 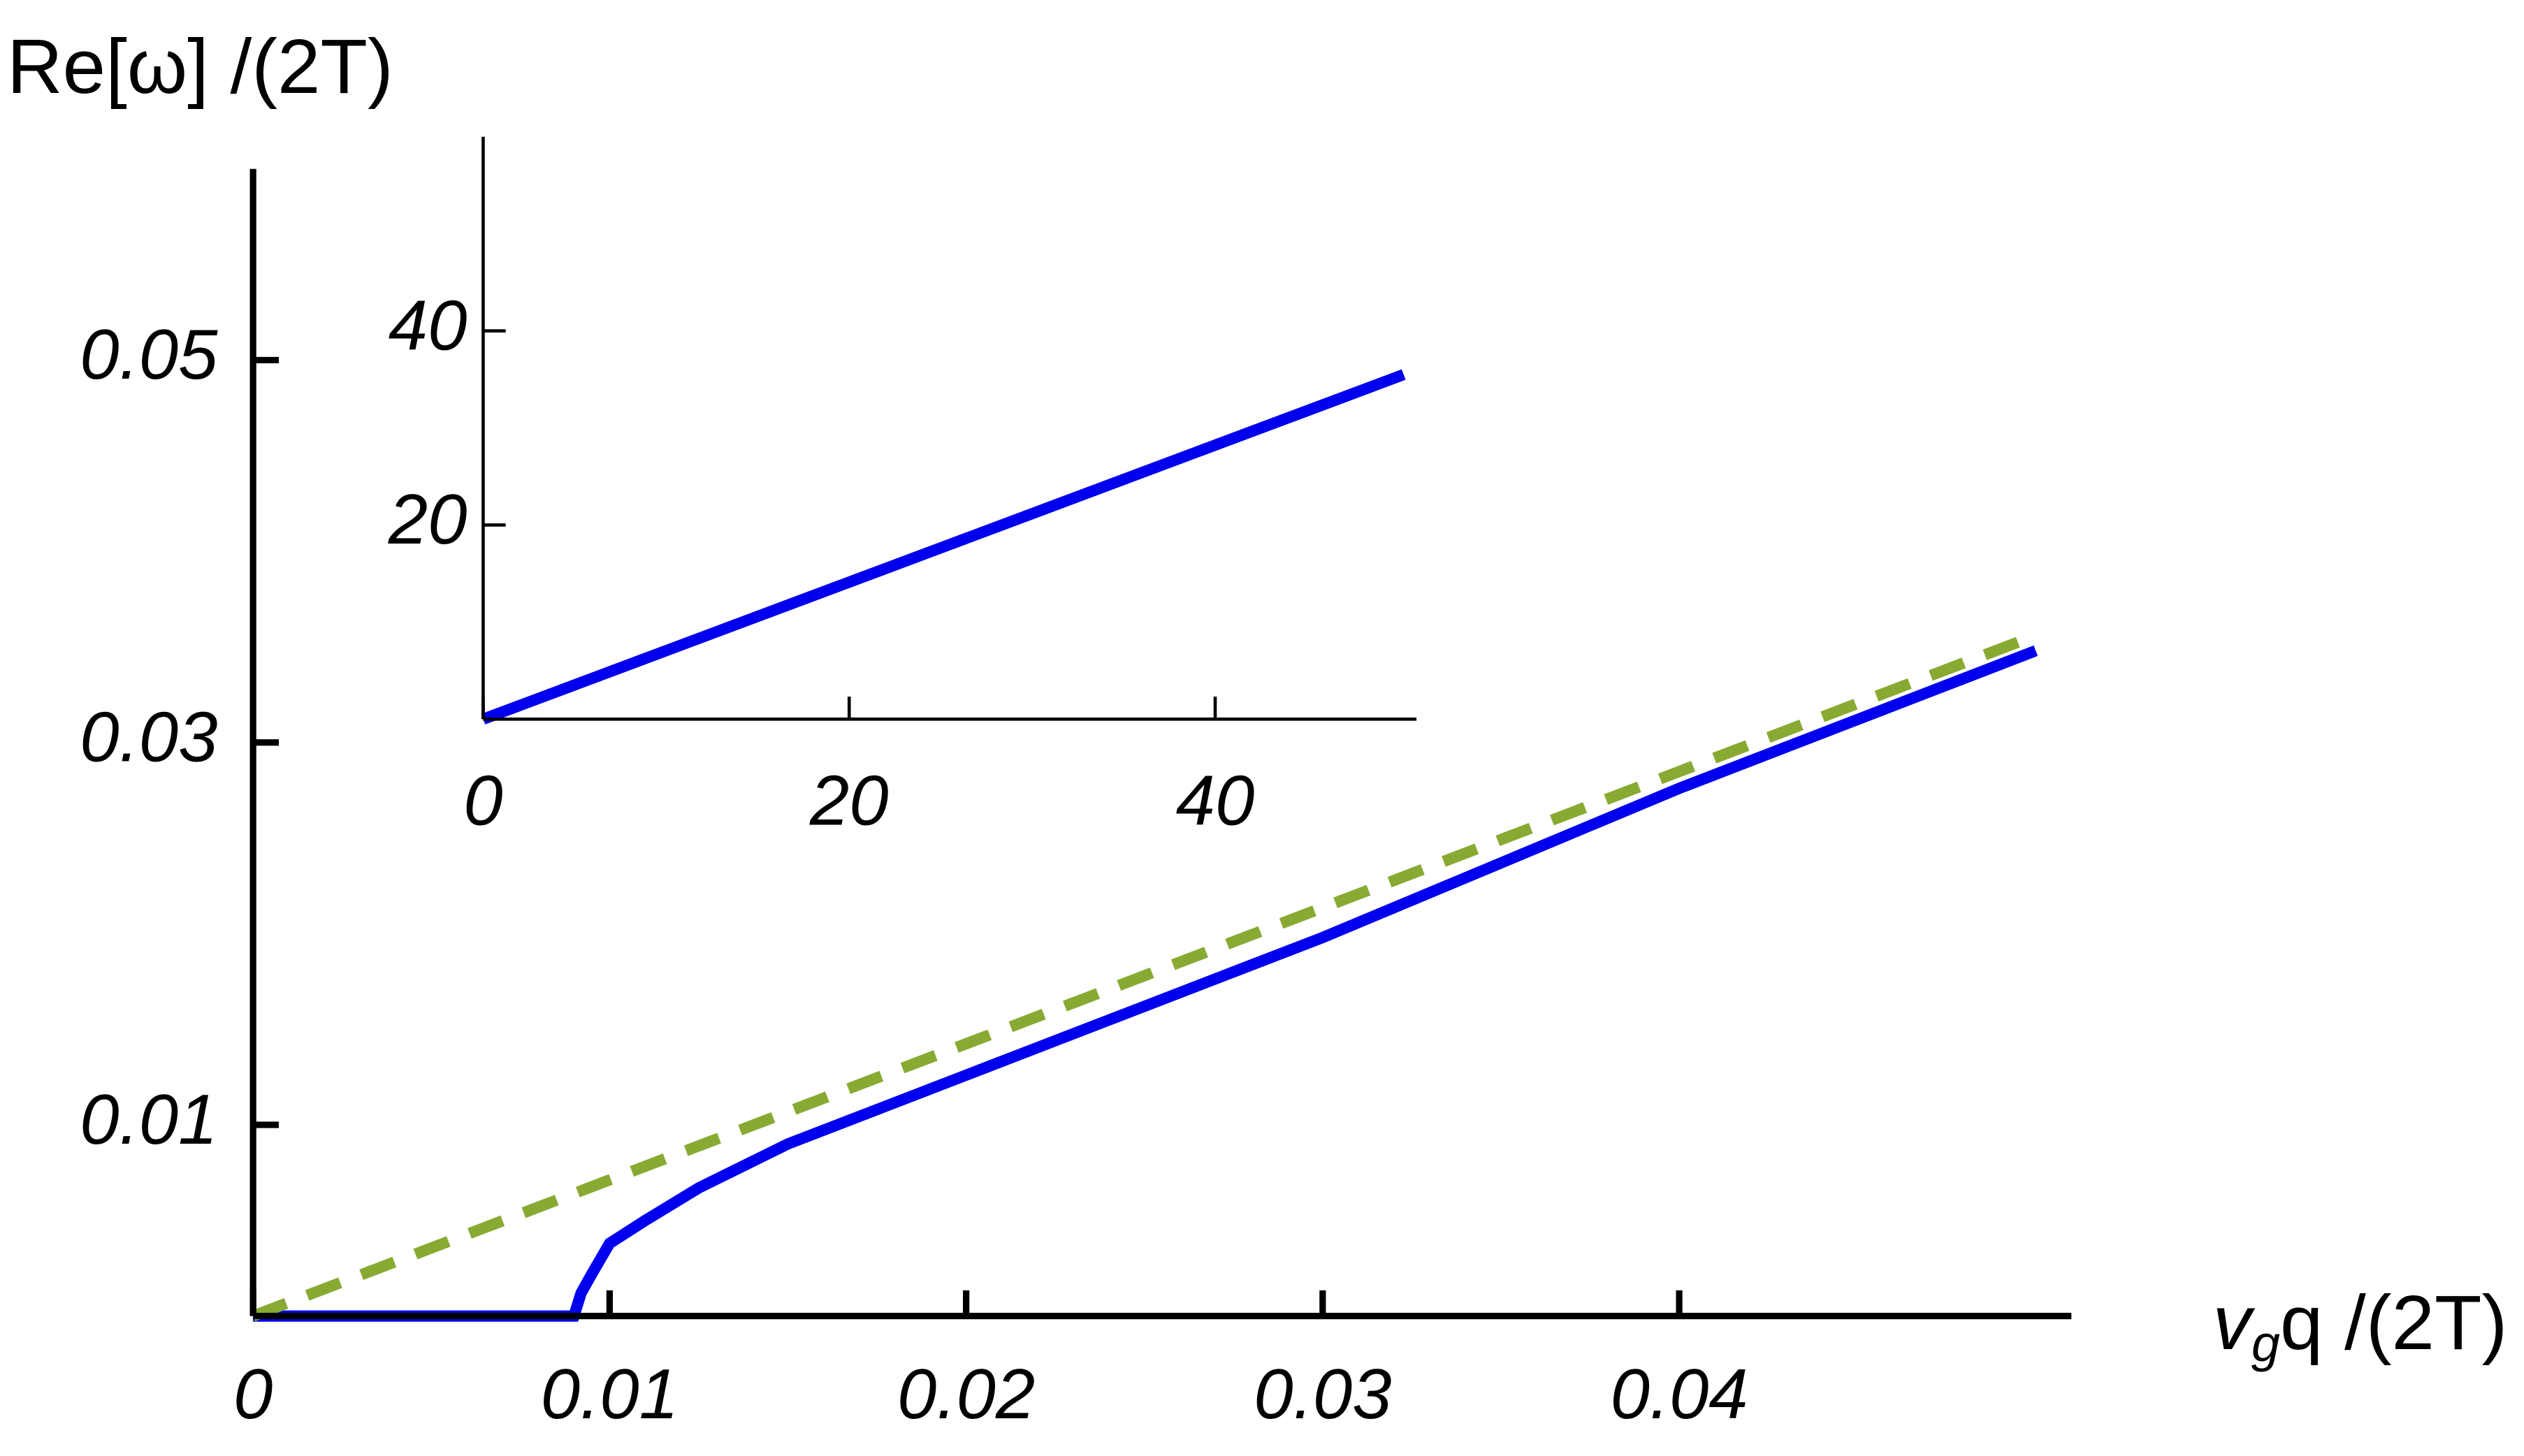 I want to click on x-axis-label: vgq /(2T), so click(x=2360, y=1326).